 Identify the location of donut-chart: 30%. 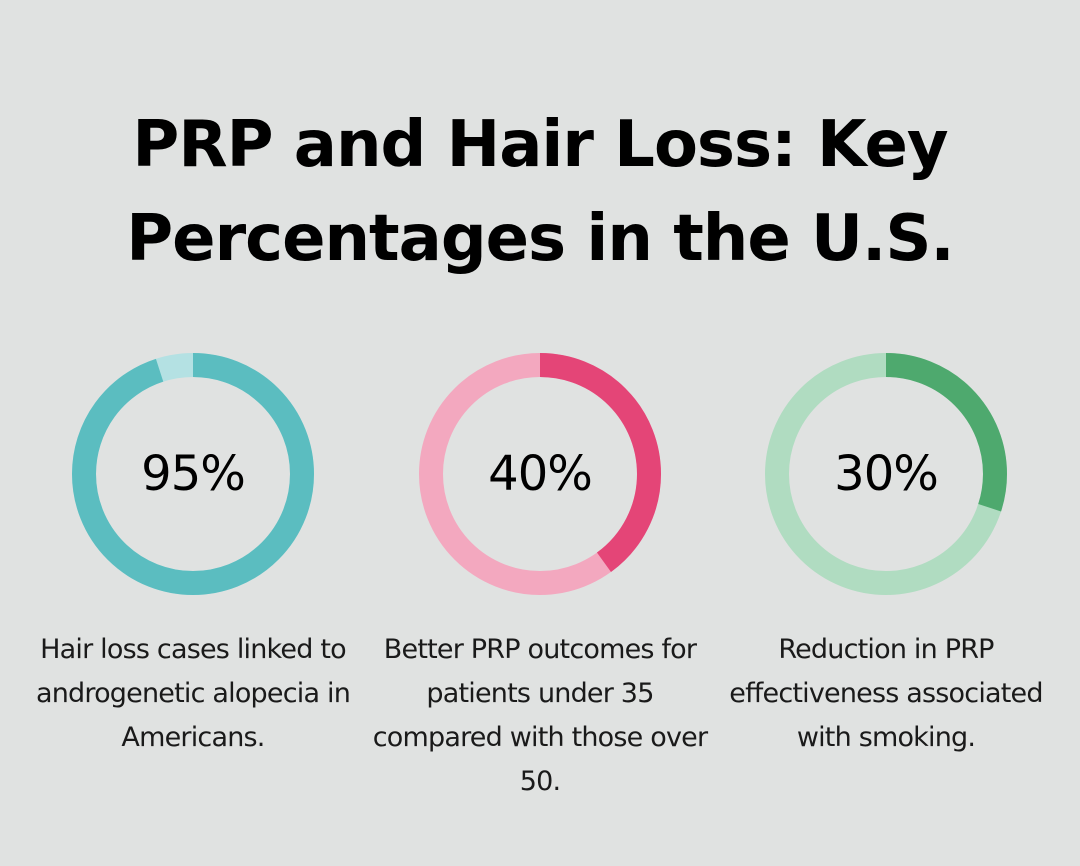
(886, 474).